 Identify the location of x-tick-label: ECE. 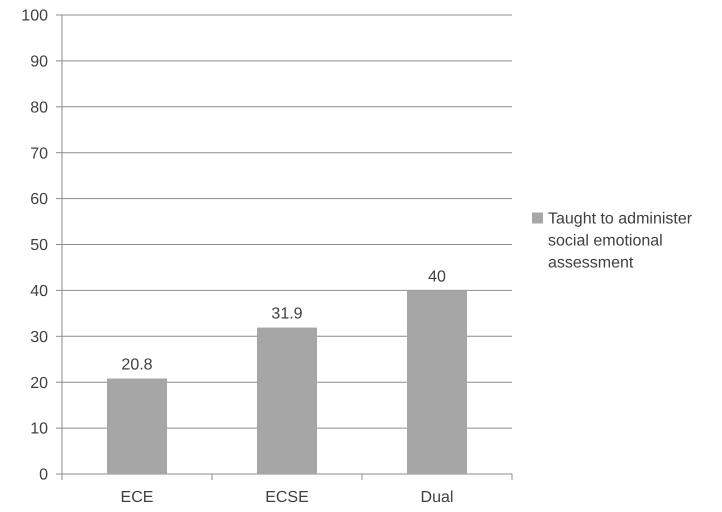
(137, 497).